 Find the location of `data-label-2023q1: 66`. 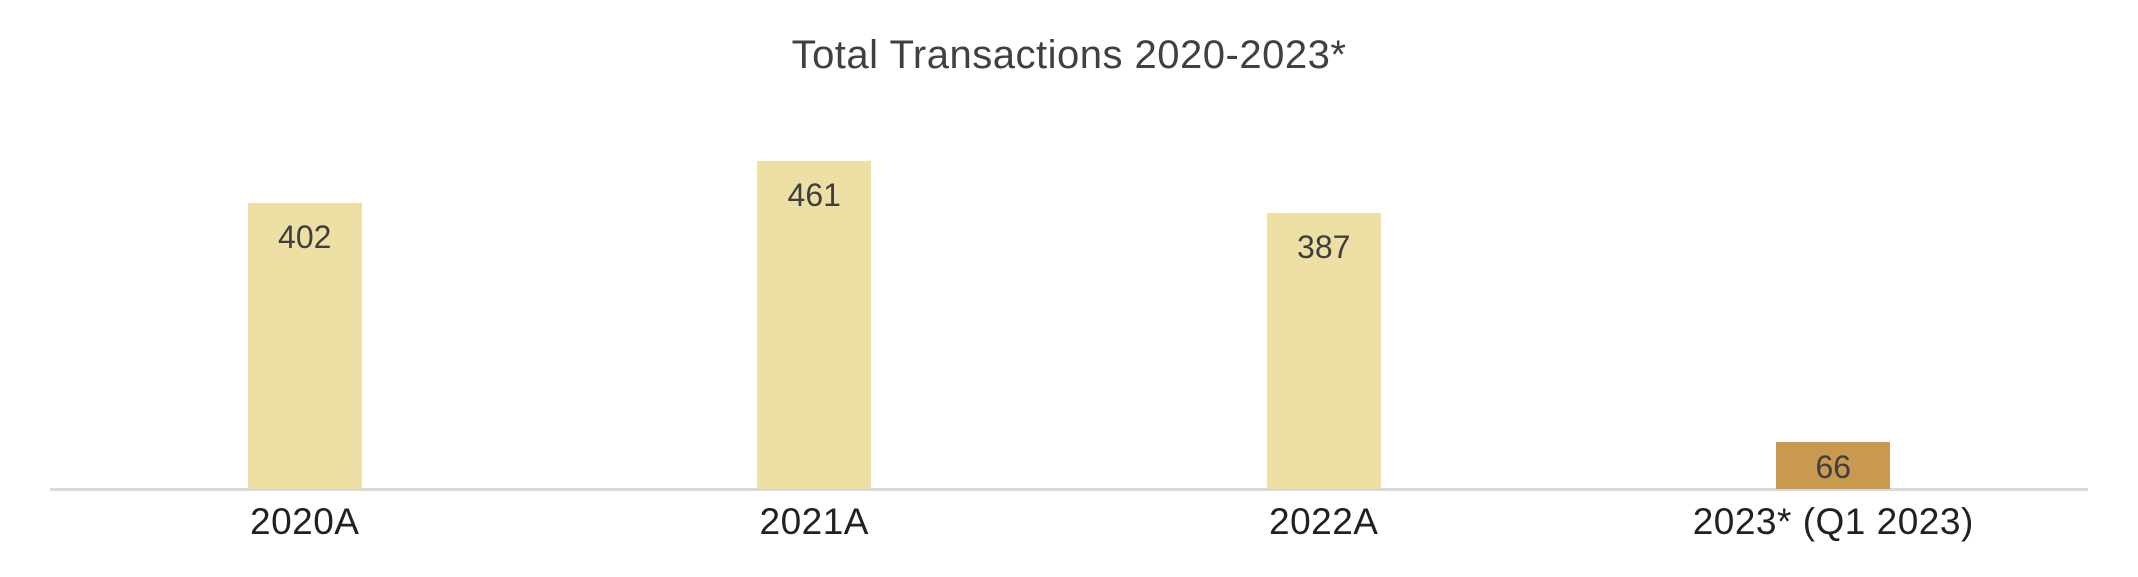

data-label-2023q1: 66 is located at coordinates (1833, 467).